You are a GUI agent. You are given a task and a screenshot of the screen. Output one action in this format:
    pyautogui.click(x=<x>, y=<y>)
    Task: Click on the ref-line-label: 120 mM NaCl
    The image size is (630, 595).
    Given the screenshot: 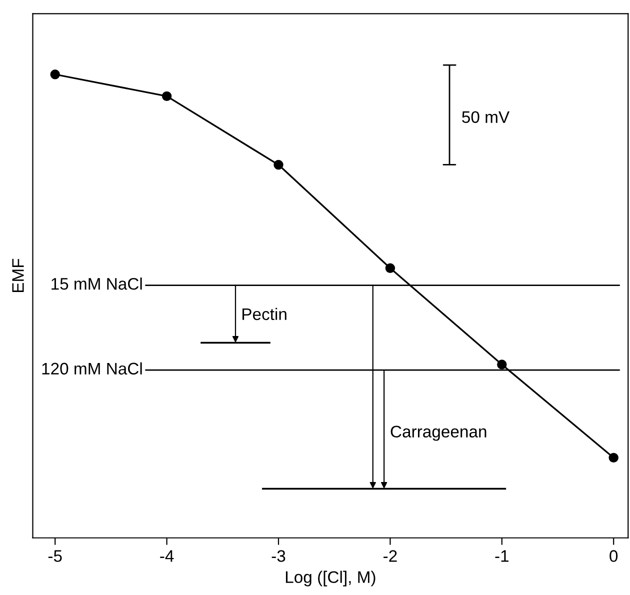 What is the action you would take?
    pyautogui.click(x=92, y=368)
    